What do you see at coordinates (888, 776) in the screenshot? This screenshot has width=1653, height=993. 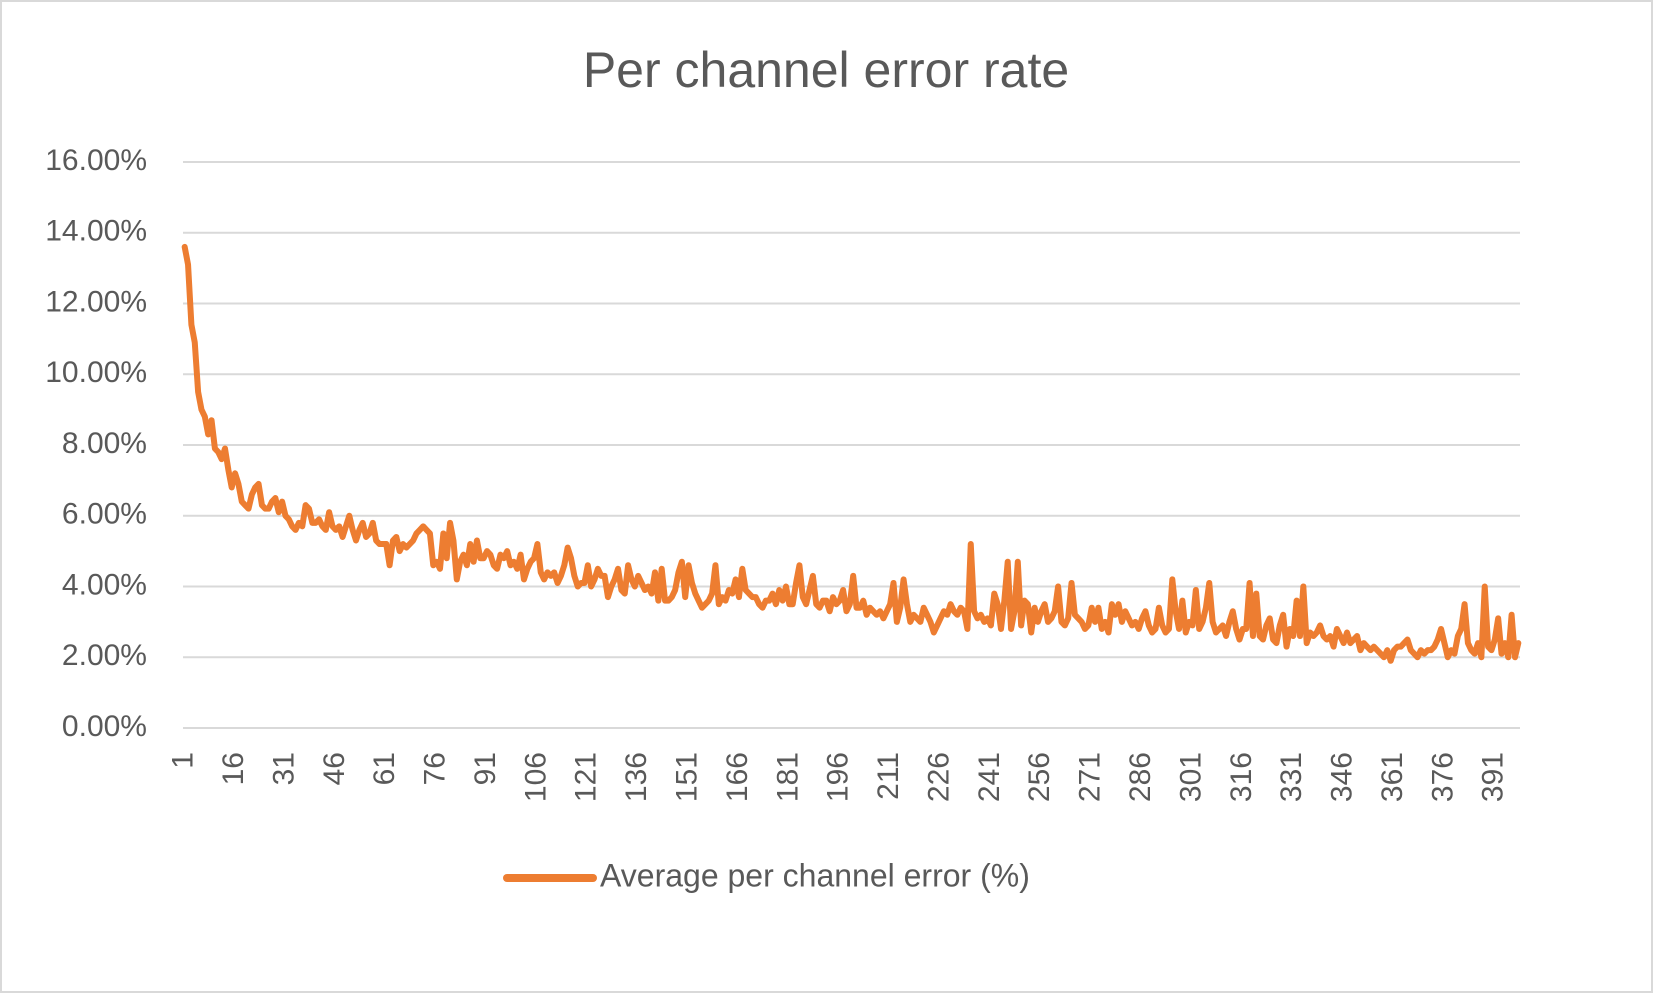 I see `x-tick-label: 211` at bounding box center [888, 776].